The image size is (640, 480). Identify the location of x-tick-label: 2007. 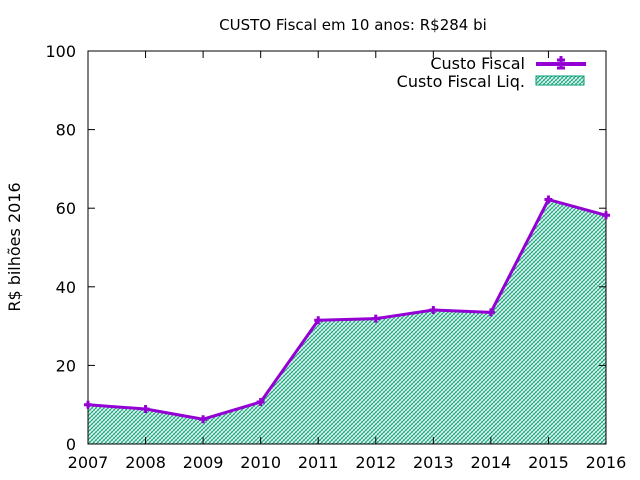
(88, 462).